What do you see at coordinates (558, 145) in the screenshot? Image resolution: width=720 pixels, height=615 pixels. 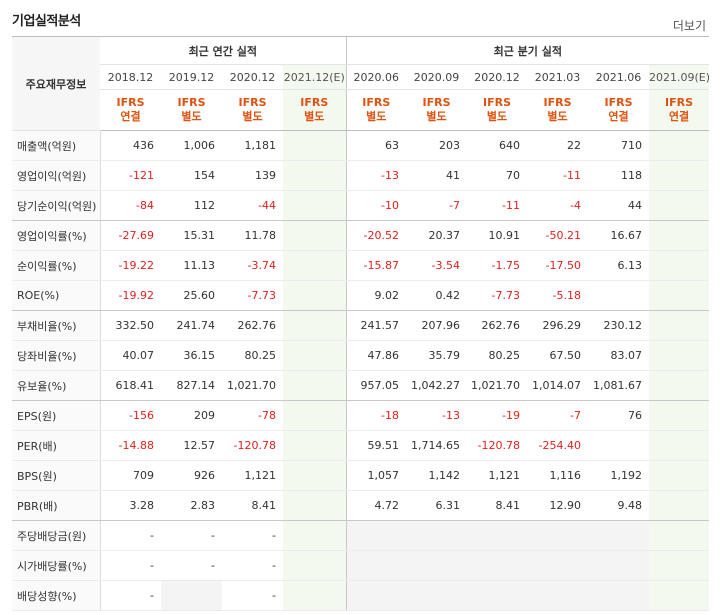 I see `value-cell: 22` at bounding box center [558, 145].